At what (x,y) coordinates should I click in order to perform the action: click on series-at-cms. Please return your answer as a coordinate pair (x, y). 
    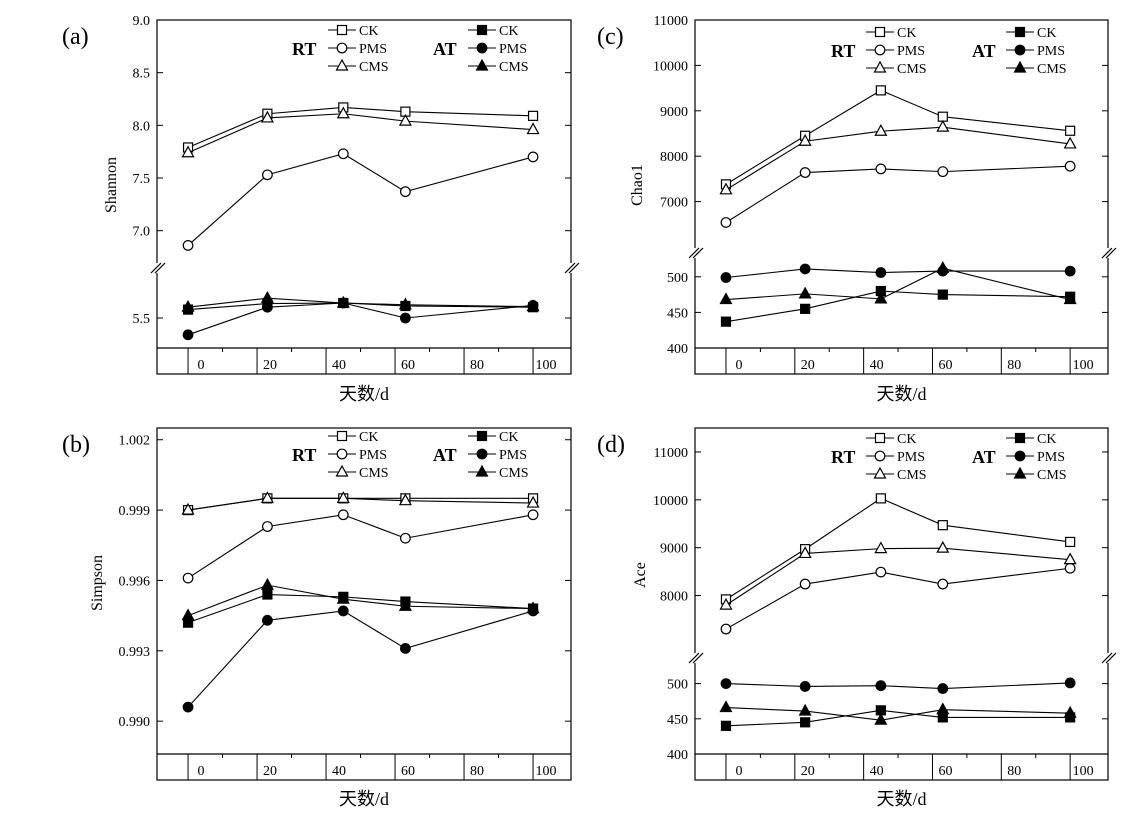
    Looking at the image, I should click on (360, 301).